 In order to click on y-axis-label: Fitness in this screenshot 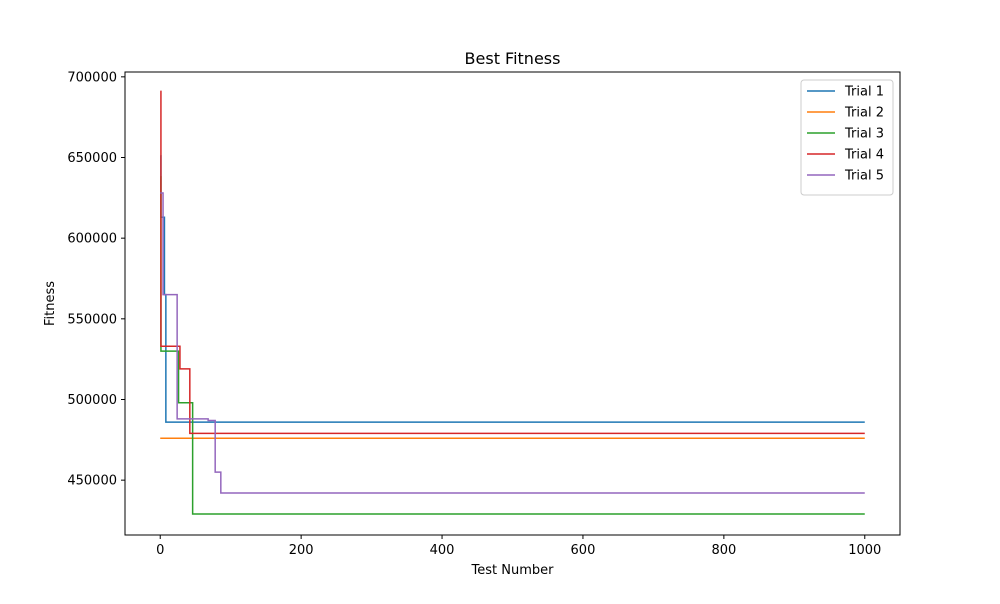, I will do `click(50, 303)`.